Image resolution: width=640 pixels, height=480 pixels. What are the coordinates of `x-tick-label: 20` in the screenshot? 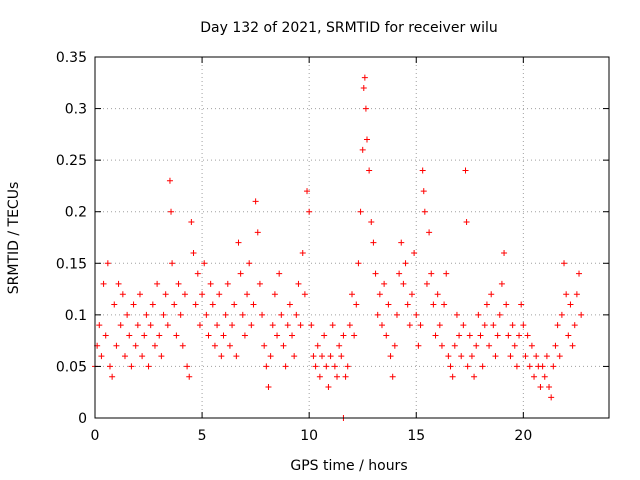 It's located at (523, 436).